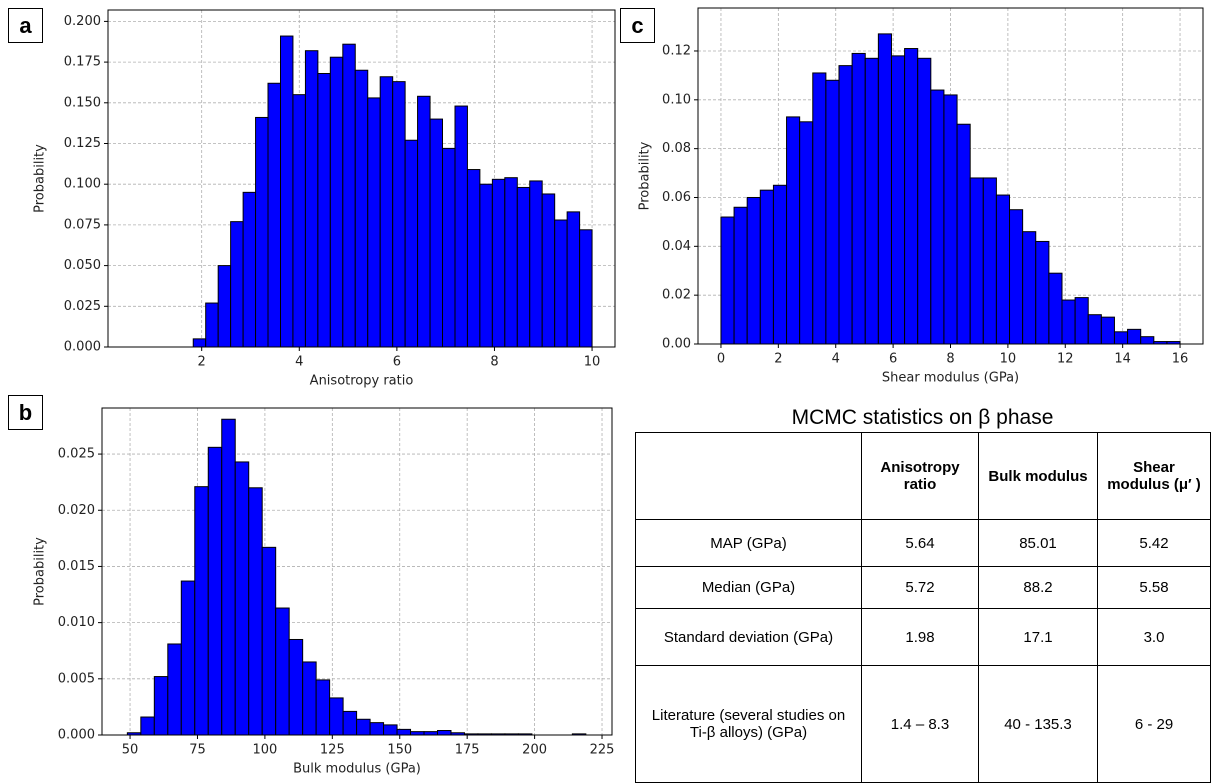  I want to click on x-axis-title: Shear modulus (GPa), so click(950, 378).